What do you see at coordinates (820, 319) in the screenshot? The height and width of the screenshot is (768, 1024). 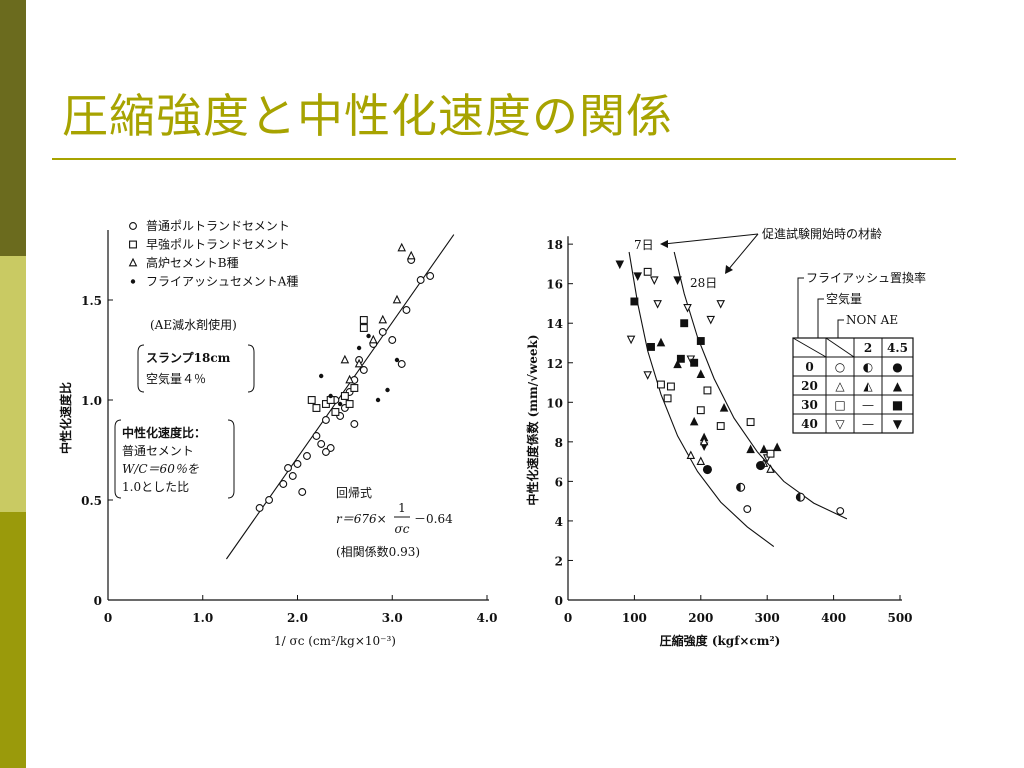 I see `right-air-connector` at bounding box center [820, 319].